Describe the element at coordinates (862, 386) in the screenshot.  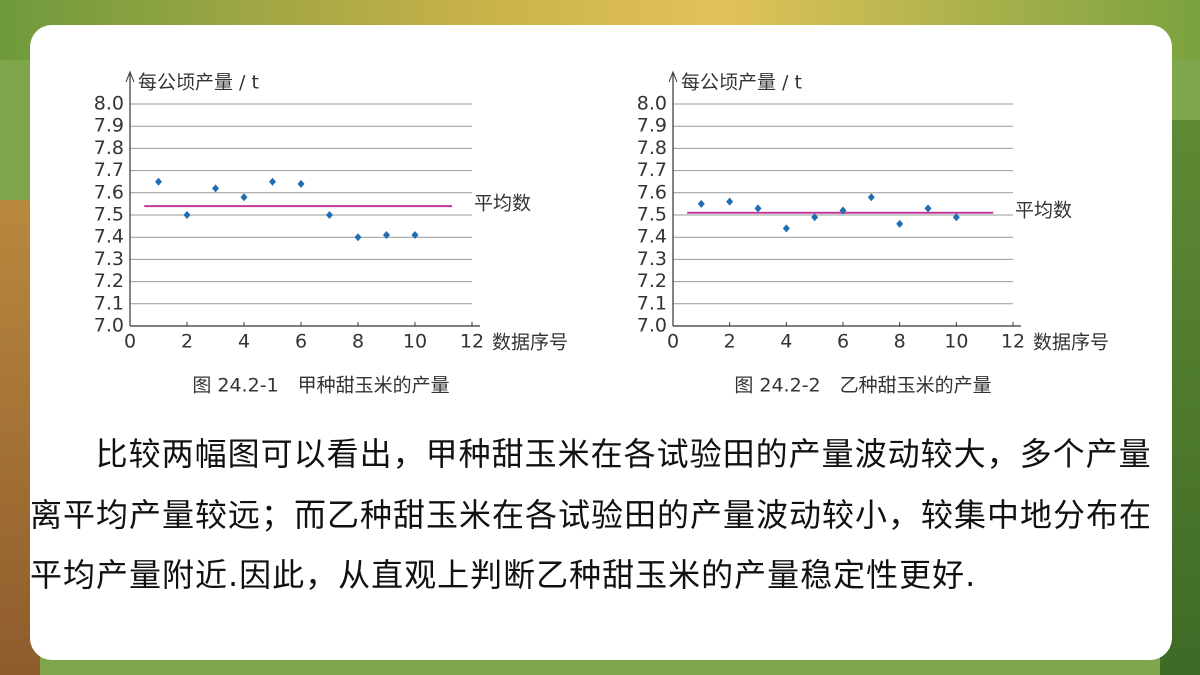
I see `chart-caption: 图 24.2-2 乙种甜玉米的产量` at that location.